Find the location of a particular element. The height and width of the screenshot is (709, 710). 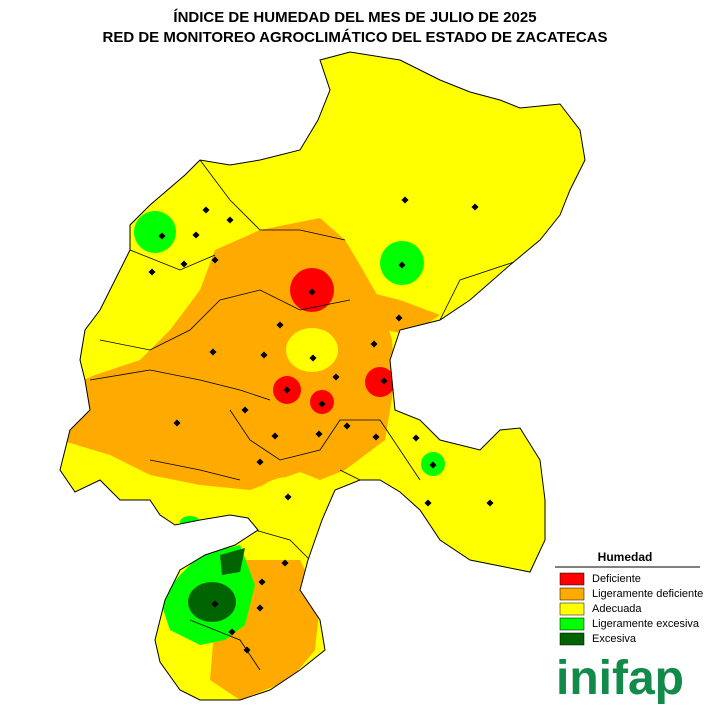

legend-label: Adecuada is located at coordinates (617, 609).